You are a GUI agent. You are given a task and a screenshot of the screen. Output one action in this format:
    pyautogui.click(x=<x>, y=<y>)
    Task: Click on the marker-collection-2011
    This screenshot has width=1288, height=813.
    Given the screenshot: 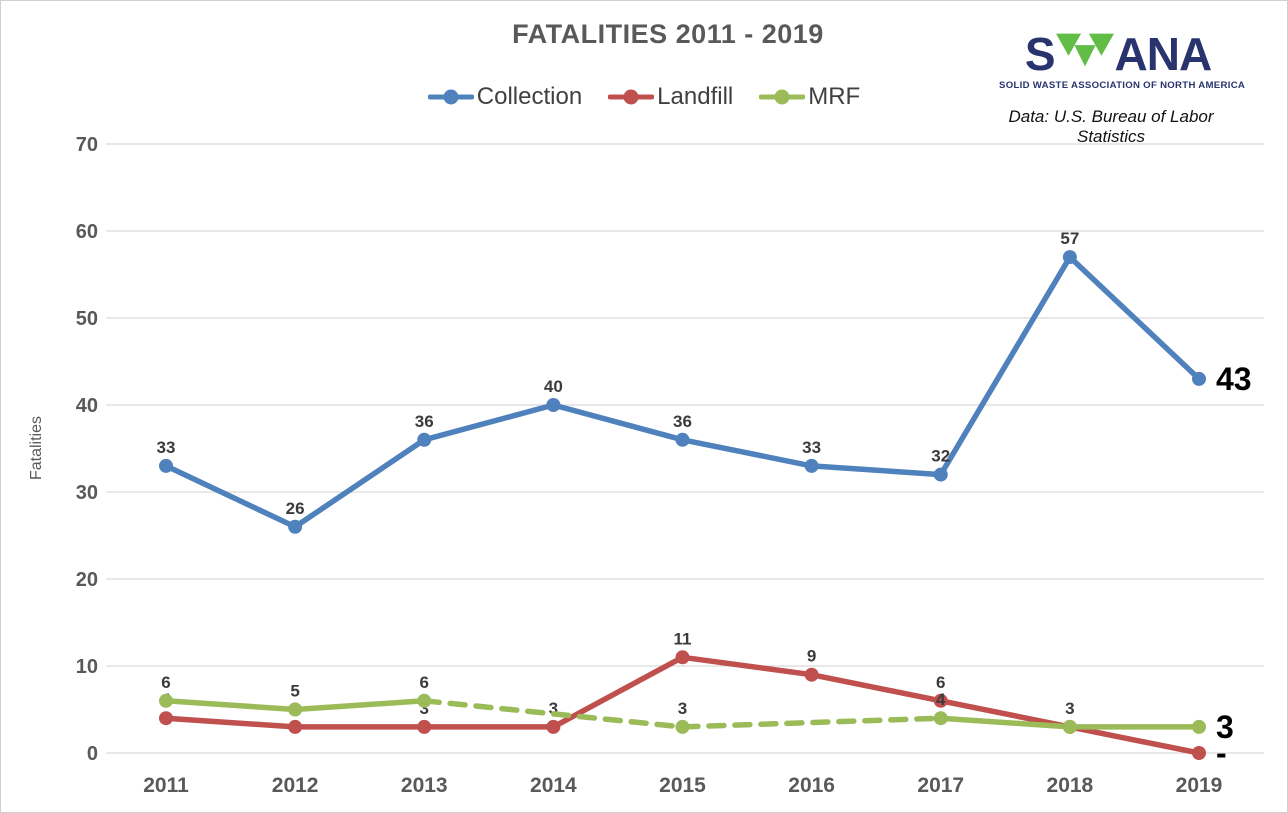 What is the action you would take?
    pyautogui.click(x=166, y=465)
    